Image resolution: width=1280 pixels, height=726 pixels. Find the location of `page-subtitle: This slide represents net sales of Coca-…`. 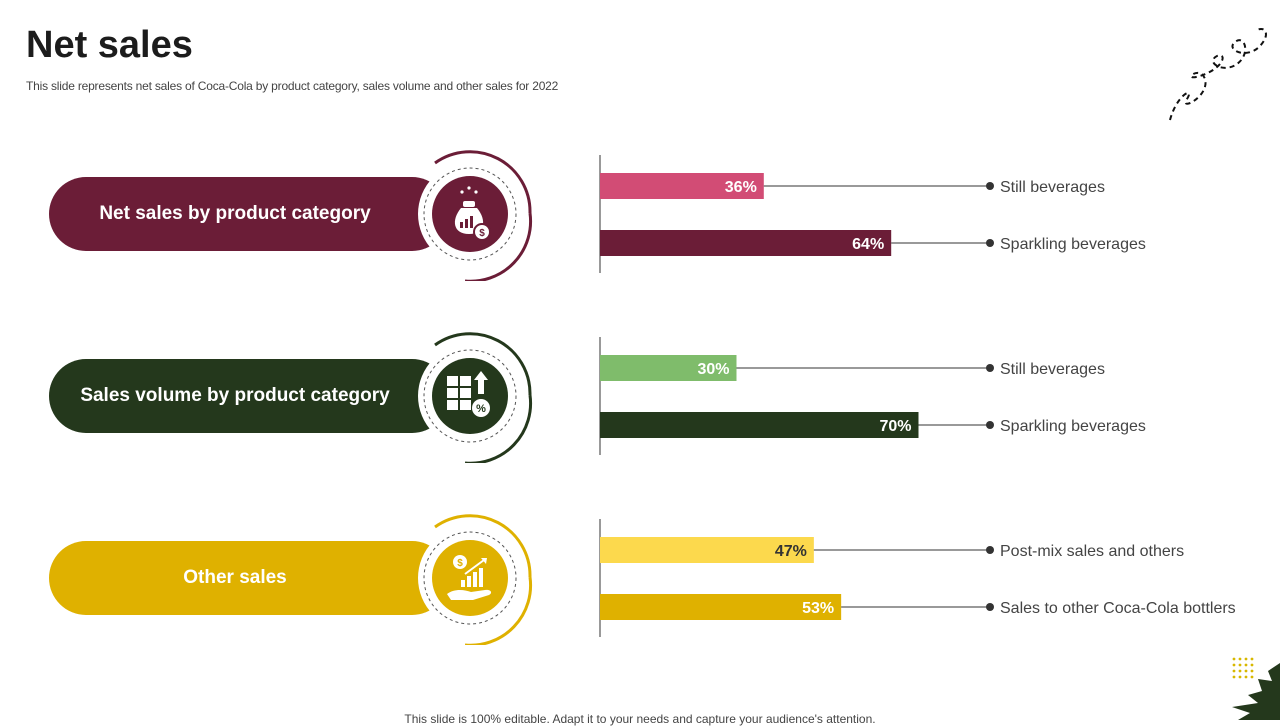

page-subtitle: This slide represents net sales of Coca-… is located at coordinates (292, 86).